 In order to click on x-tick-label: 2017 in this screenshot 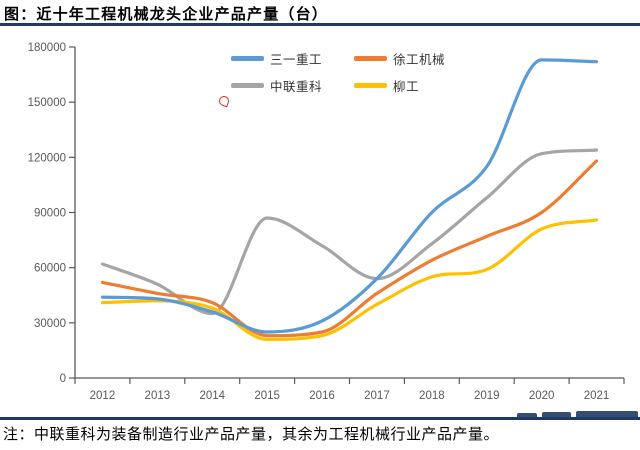, I will do `click(377, 396)`.